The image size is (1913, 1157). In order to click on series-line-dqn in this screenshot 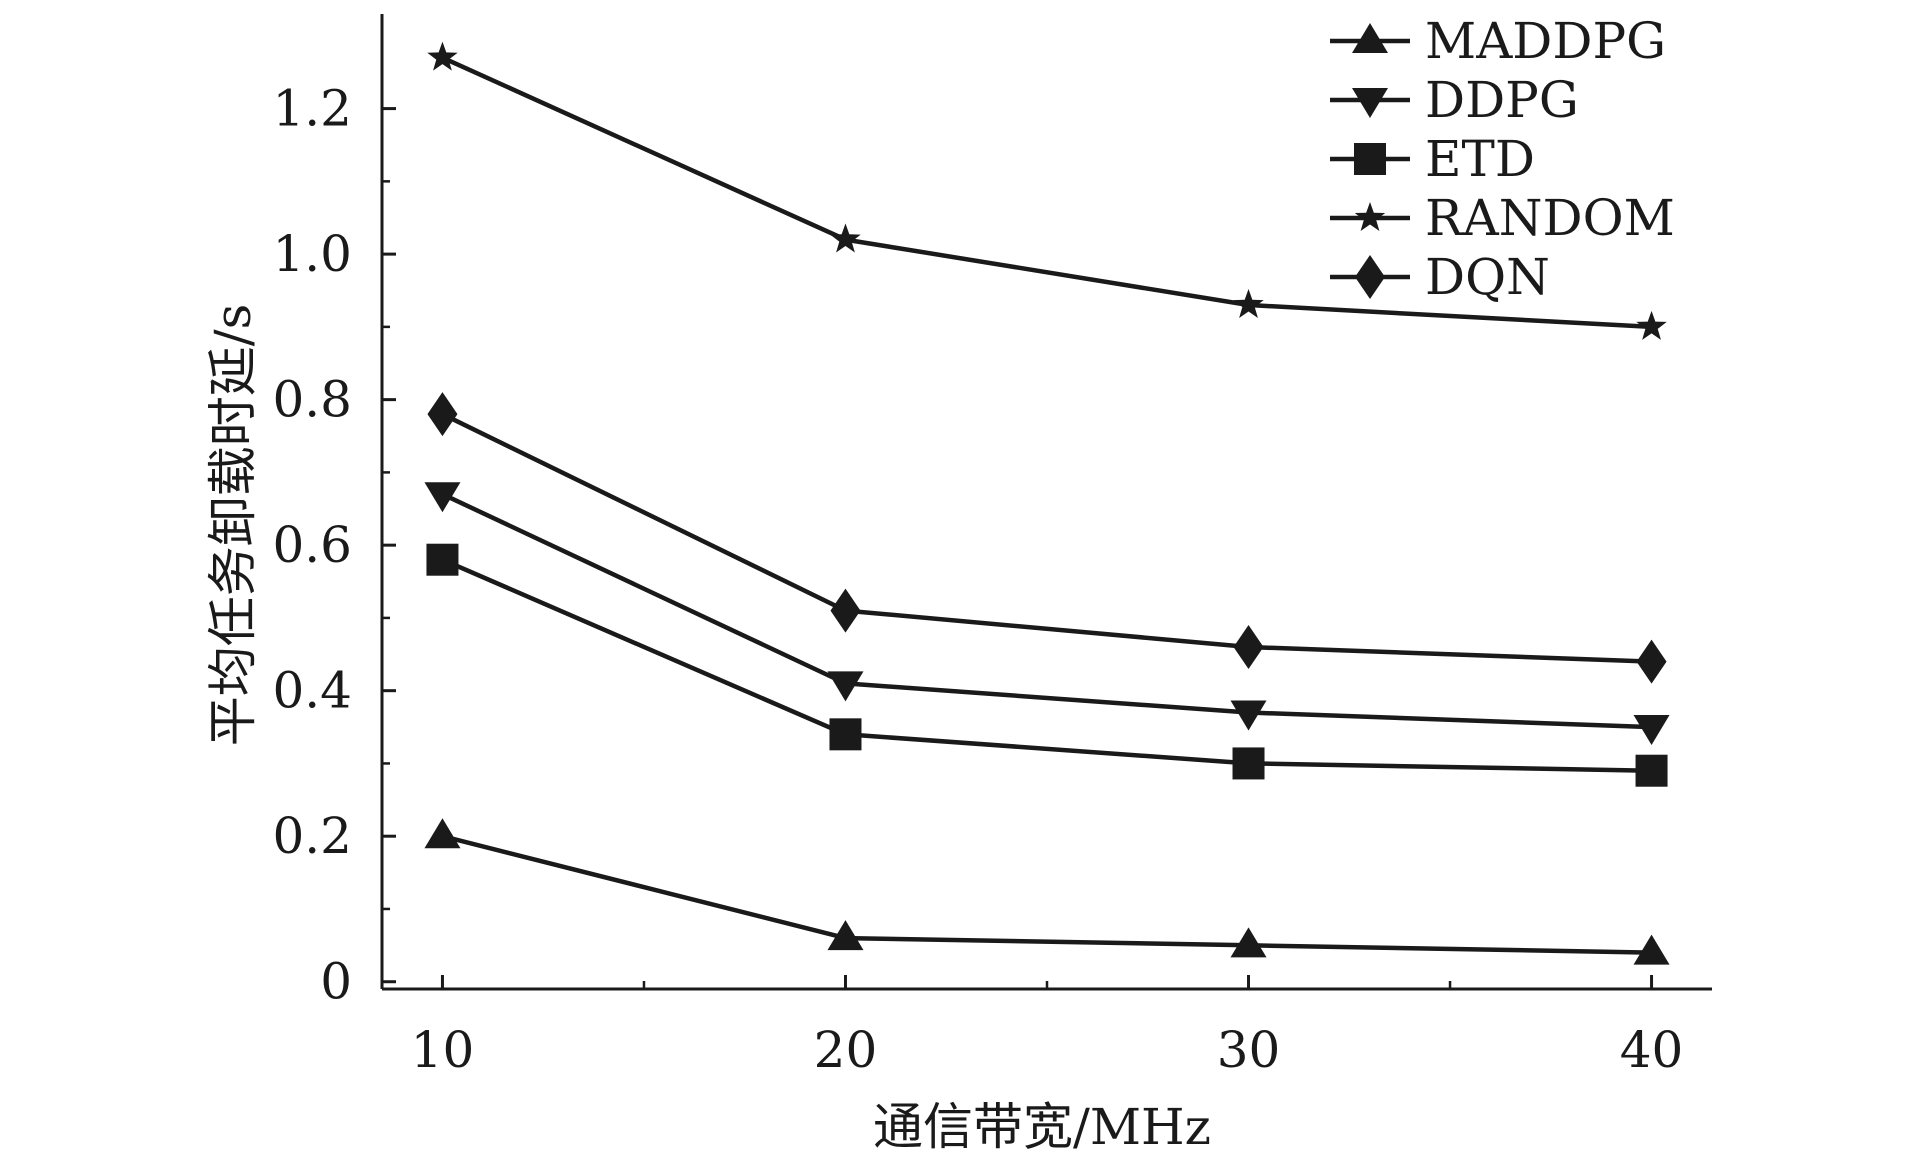, I will do `click(1046, 538)`.